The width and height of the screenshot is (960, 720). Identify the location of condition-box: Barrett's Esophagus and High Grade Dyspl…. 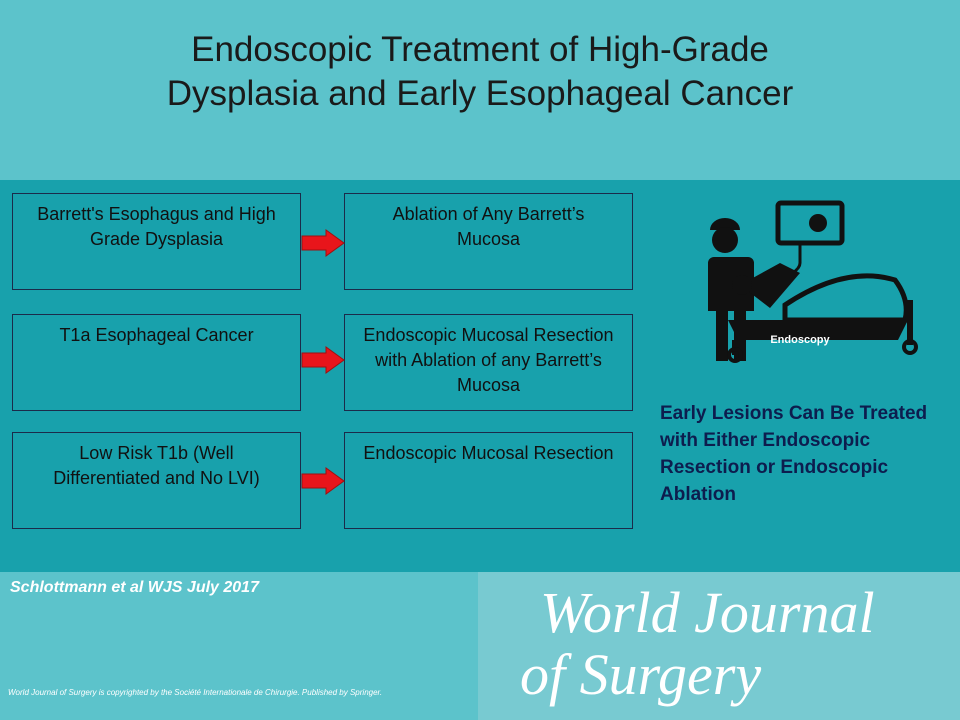
(156, 241).